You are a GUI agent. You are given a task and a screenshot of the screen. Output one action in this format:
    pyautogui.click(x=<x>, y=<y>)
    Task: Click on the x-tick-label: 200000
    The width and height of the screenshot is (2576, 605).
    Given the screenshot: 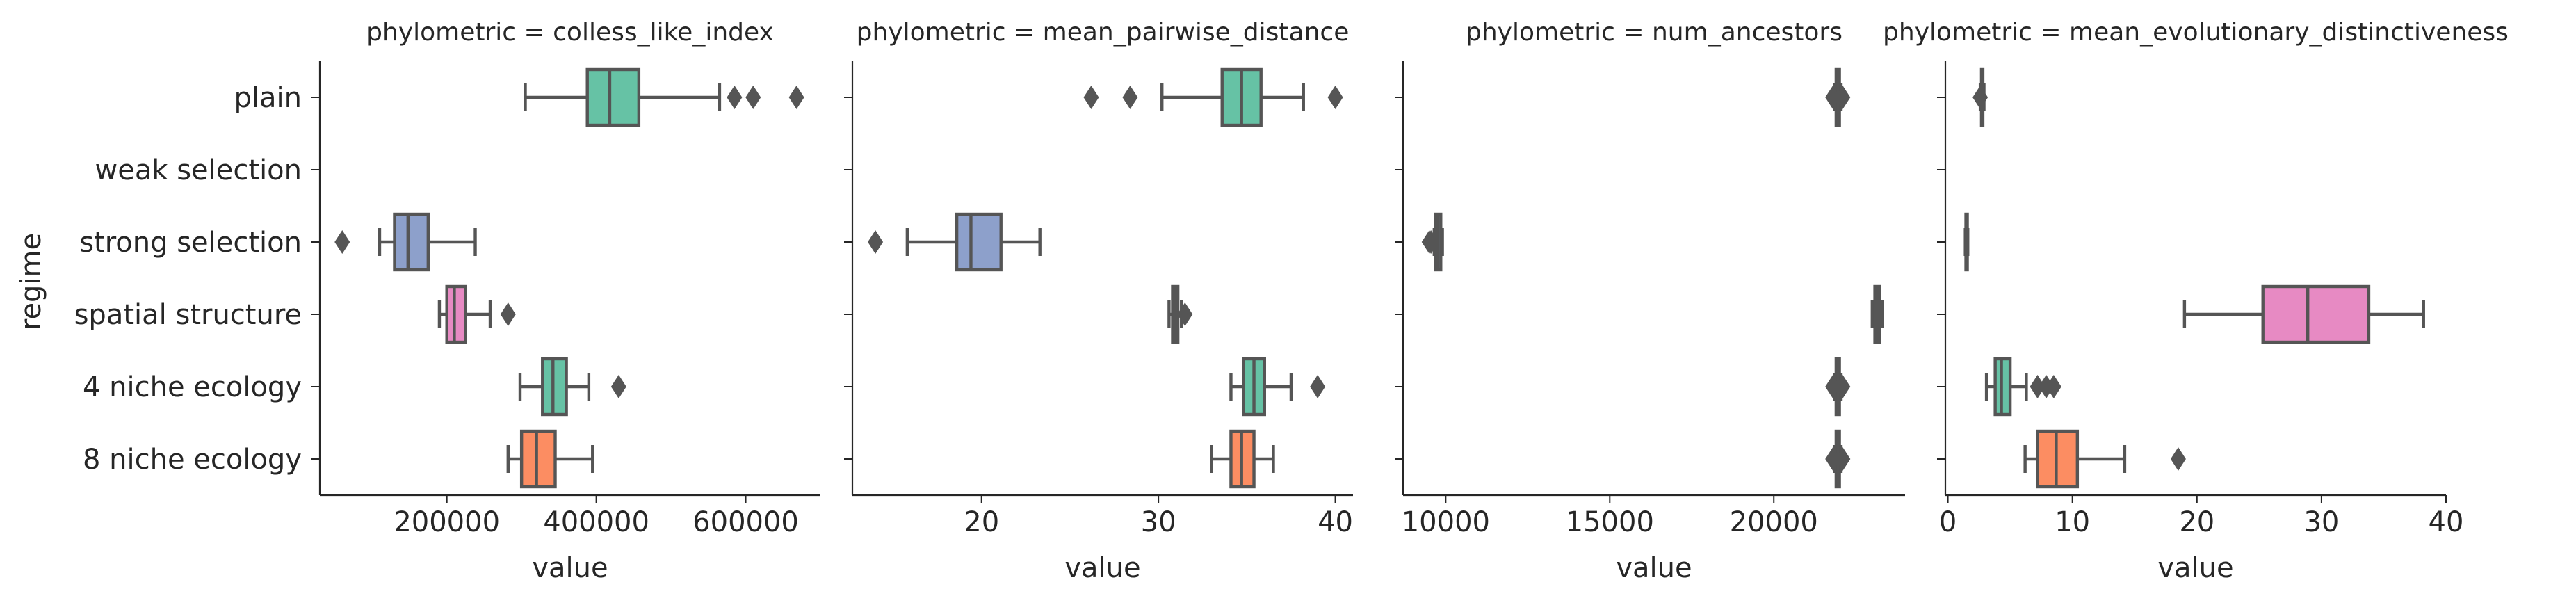 What is the action you would take?
    pyautogui.click(x=447, y=522)
    